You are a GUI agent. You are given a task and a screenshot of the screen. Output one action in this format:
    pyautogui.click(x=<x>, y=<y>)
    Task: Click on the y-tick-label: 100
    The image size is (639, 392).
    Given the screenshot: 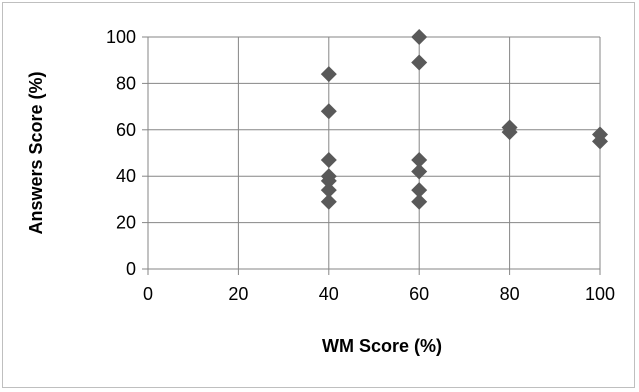 What is the action you would take?
    pyautogui.click(x=121, y=37)
    